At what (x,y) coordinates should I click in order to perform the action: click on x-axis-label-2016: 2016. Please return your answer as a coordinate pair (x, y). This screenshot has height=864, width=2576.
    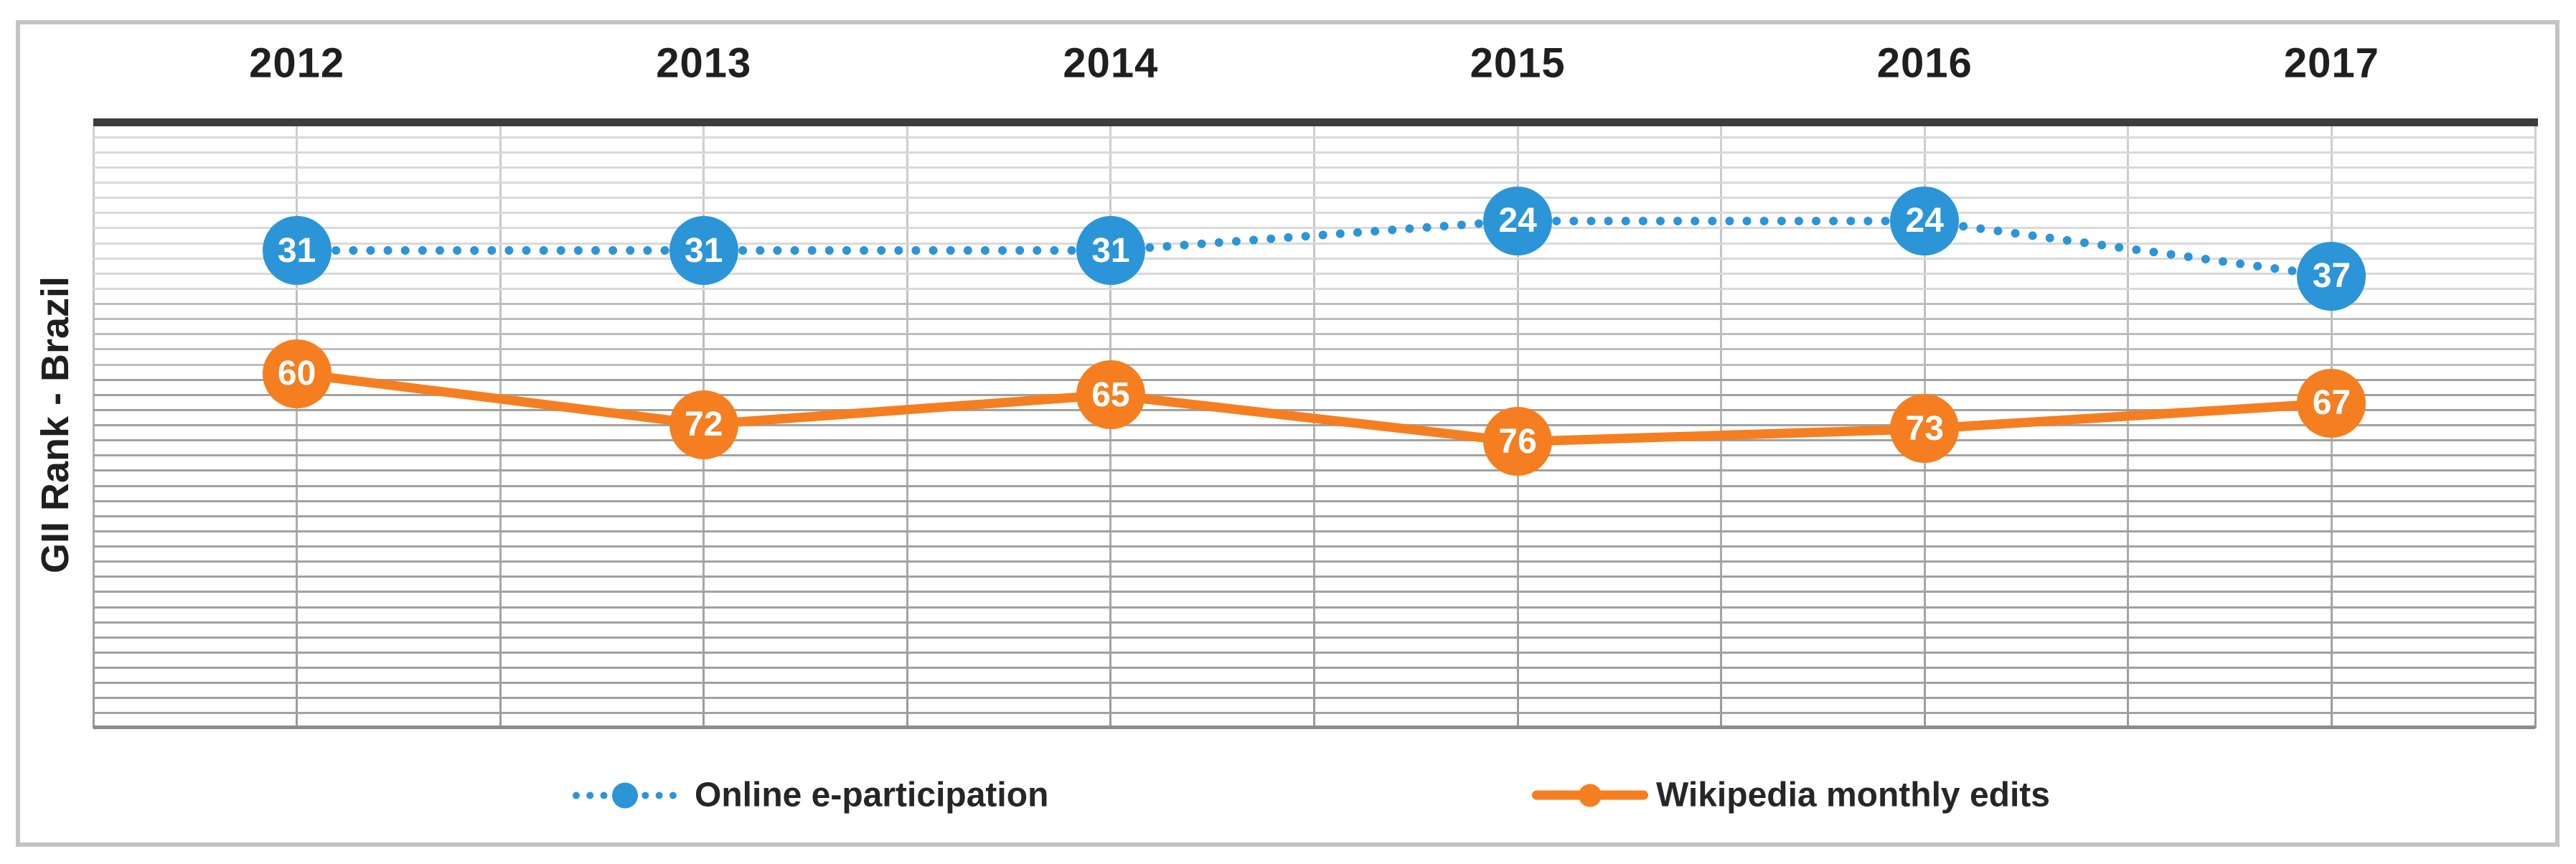
    Looking at the image, I should click on (1924, 63).